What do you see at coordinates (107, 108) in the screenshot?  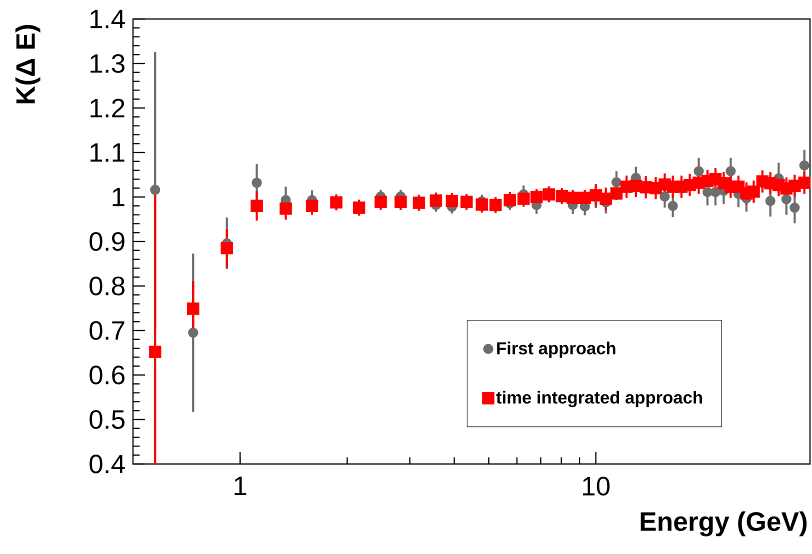 I see `y-tick-label: 1.2` at bounding box center [107, 108].